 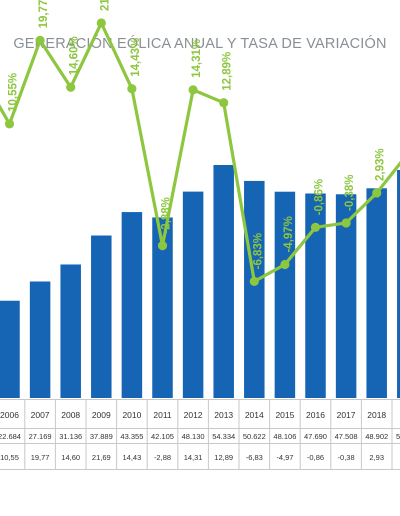 I want to click on table-rate: 12,89, so click(x=223, y=457).